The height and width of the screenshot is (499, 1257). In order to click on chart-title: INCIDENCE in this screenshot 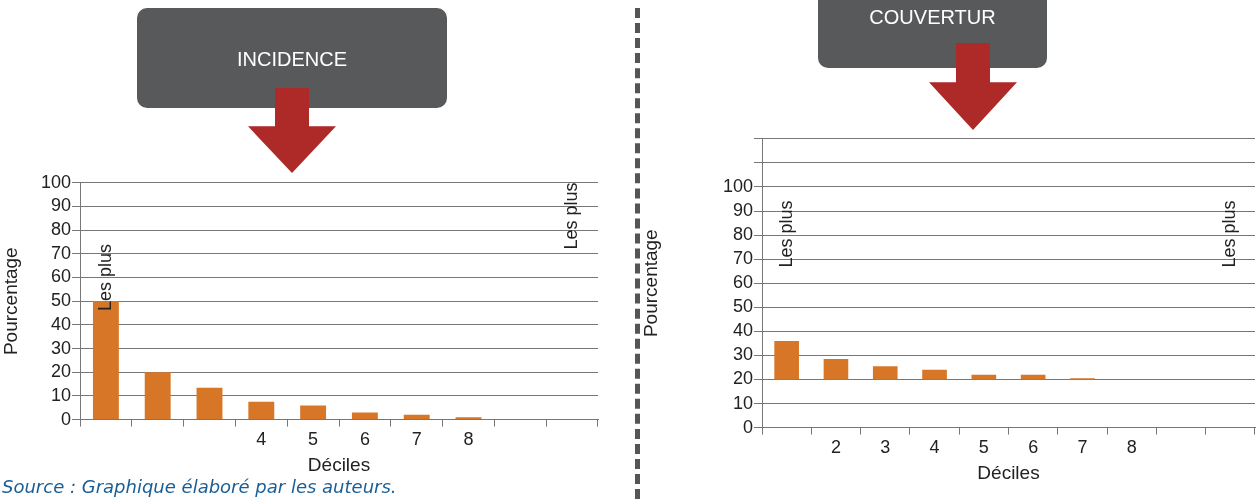, I will do `click(292, 59)`.